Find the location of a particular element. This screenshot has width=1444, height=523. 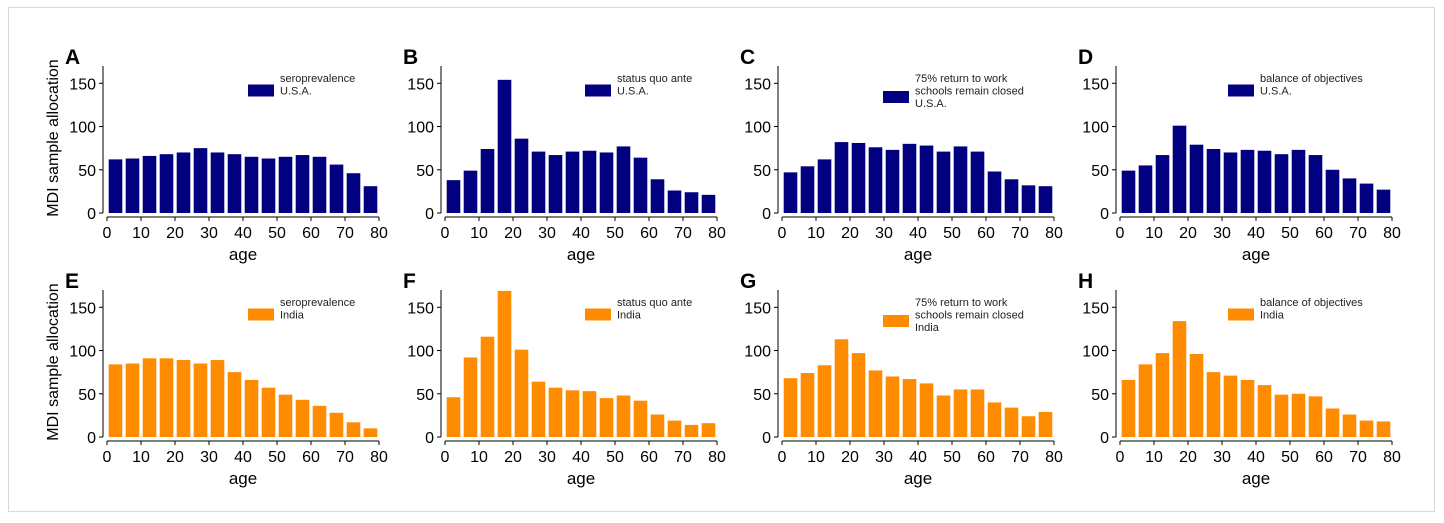

legend-text: 75% return to work is located at coordinates (961, 79).